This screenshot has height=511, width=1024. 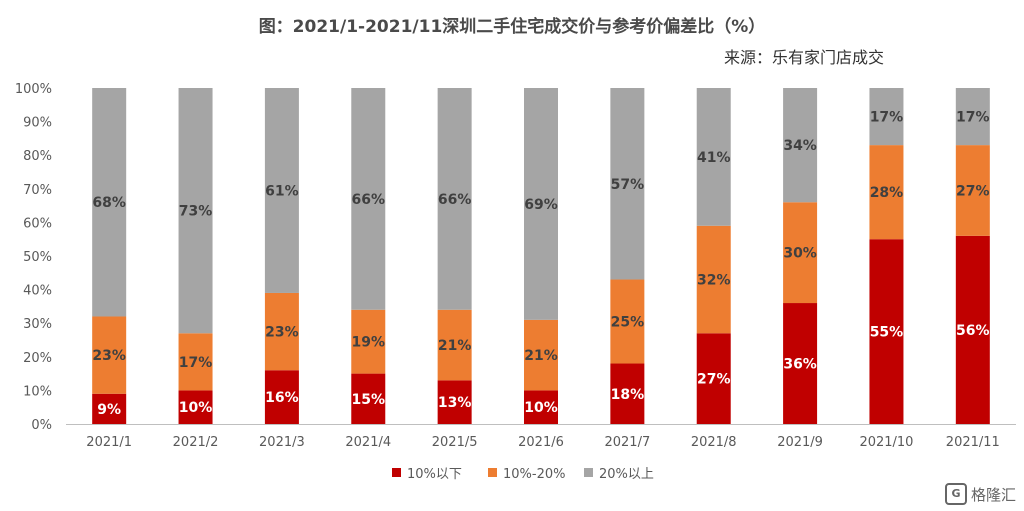 I want to click on data-label: 55%, so click(x=887, y=333).